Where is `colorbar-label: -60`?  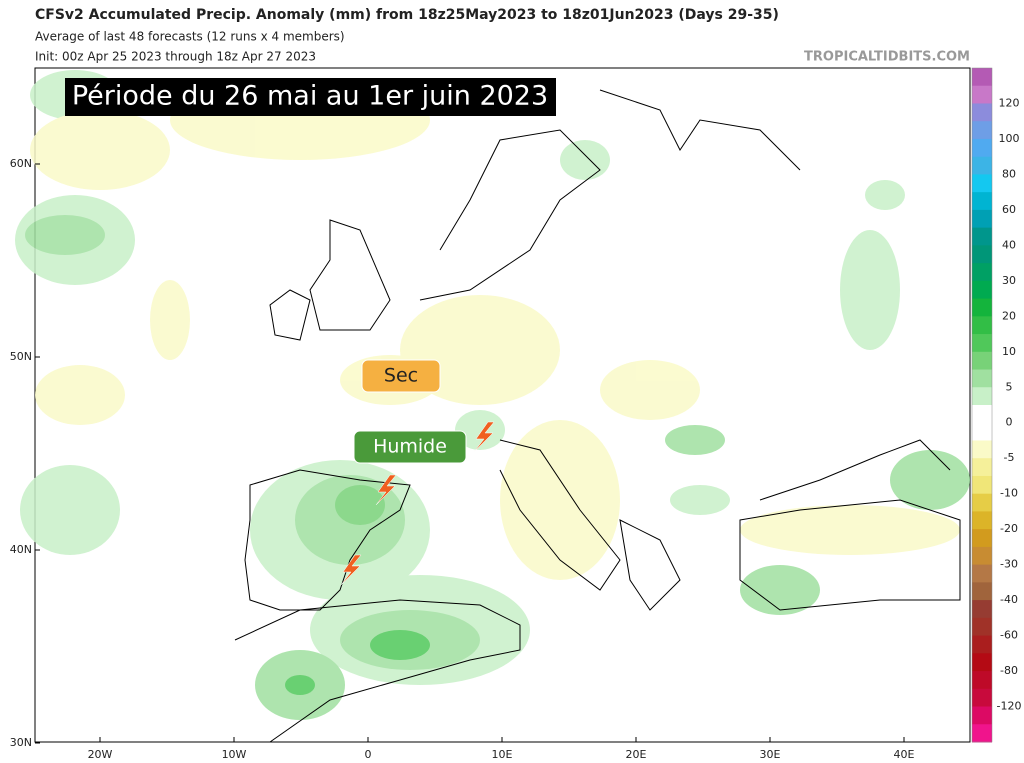
colorbar-label: -60 is located at coordinates (1009, 635).